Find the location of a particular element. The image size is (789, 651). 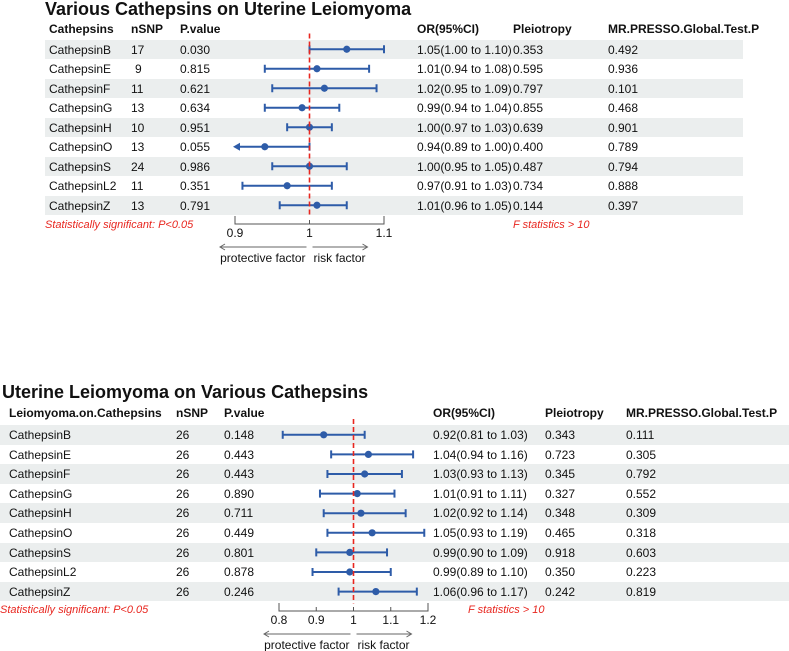

cell-pvalue: 0.815 is located at coordinates (195, 69).